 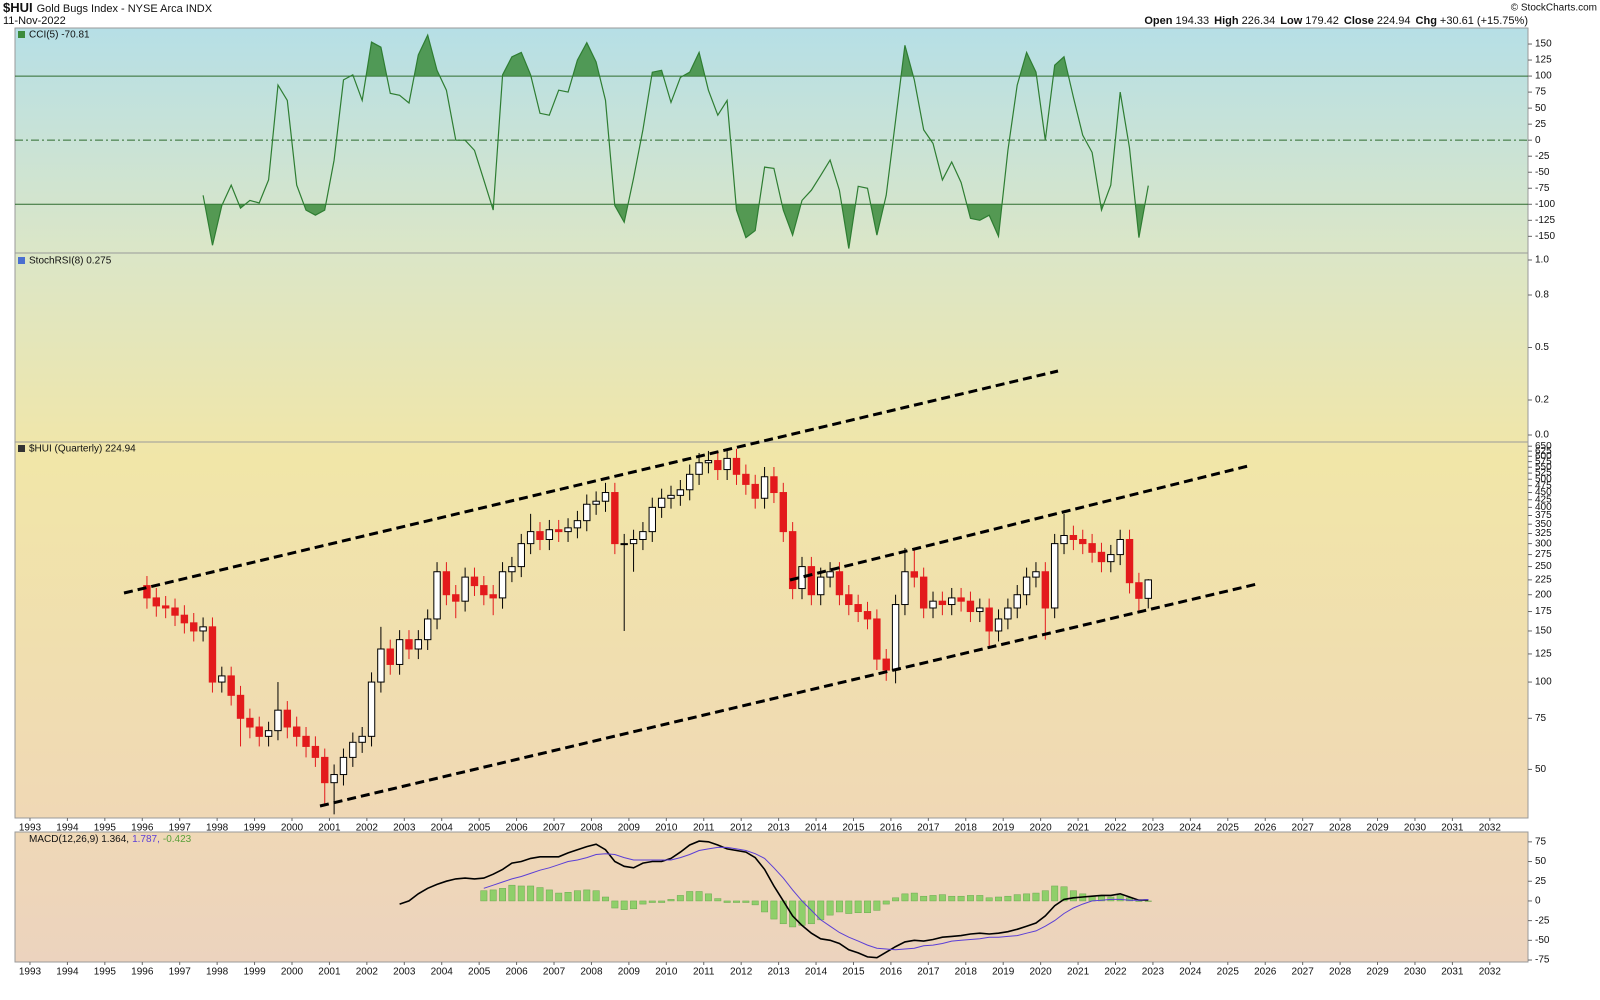 I want to click on x-tick-label: 2027, so click(x=1303, y=828).